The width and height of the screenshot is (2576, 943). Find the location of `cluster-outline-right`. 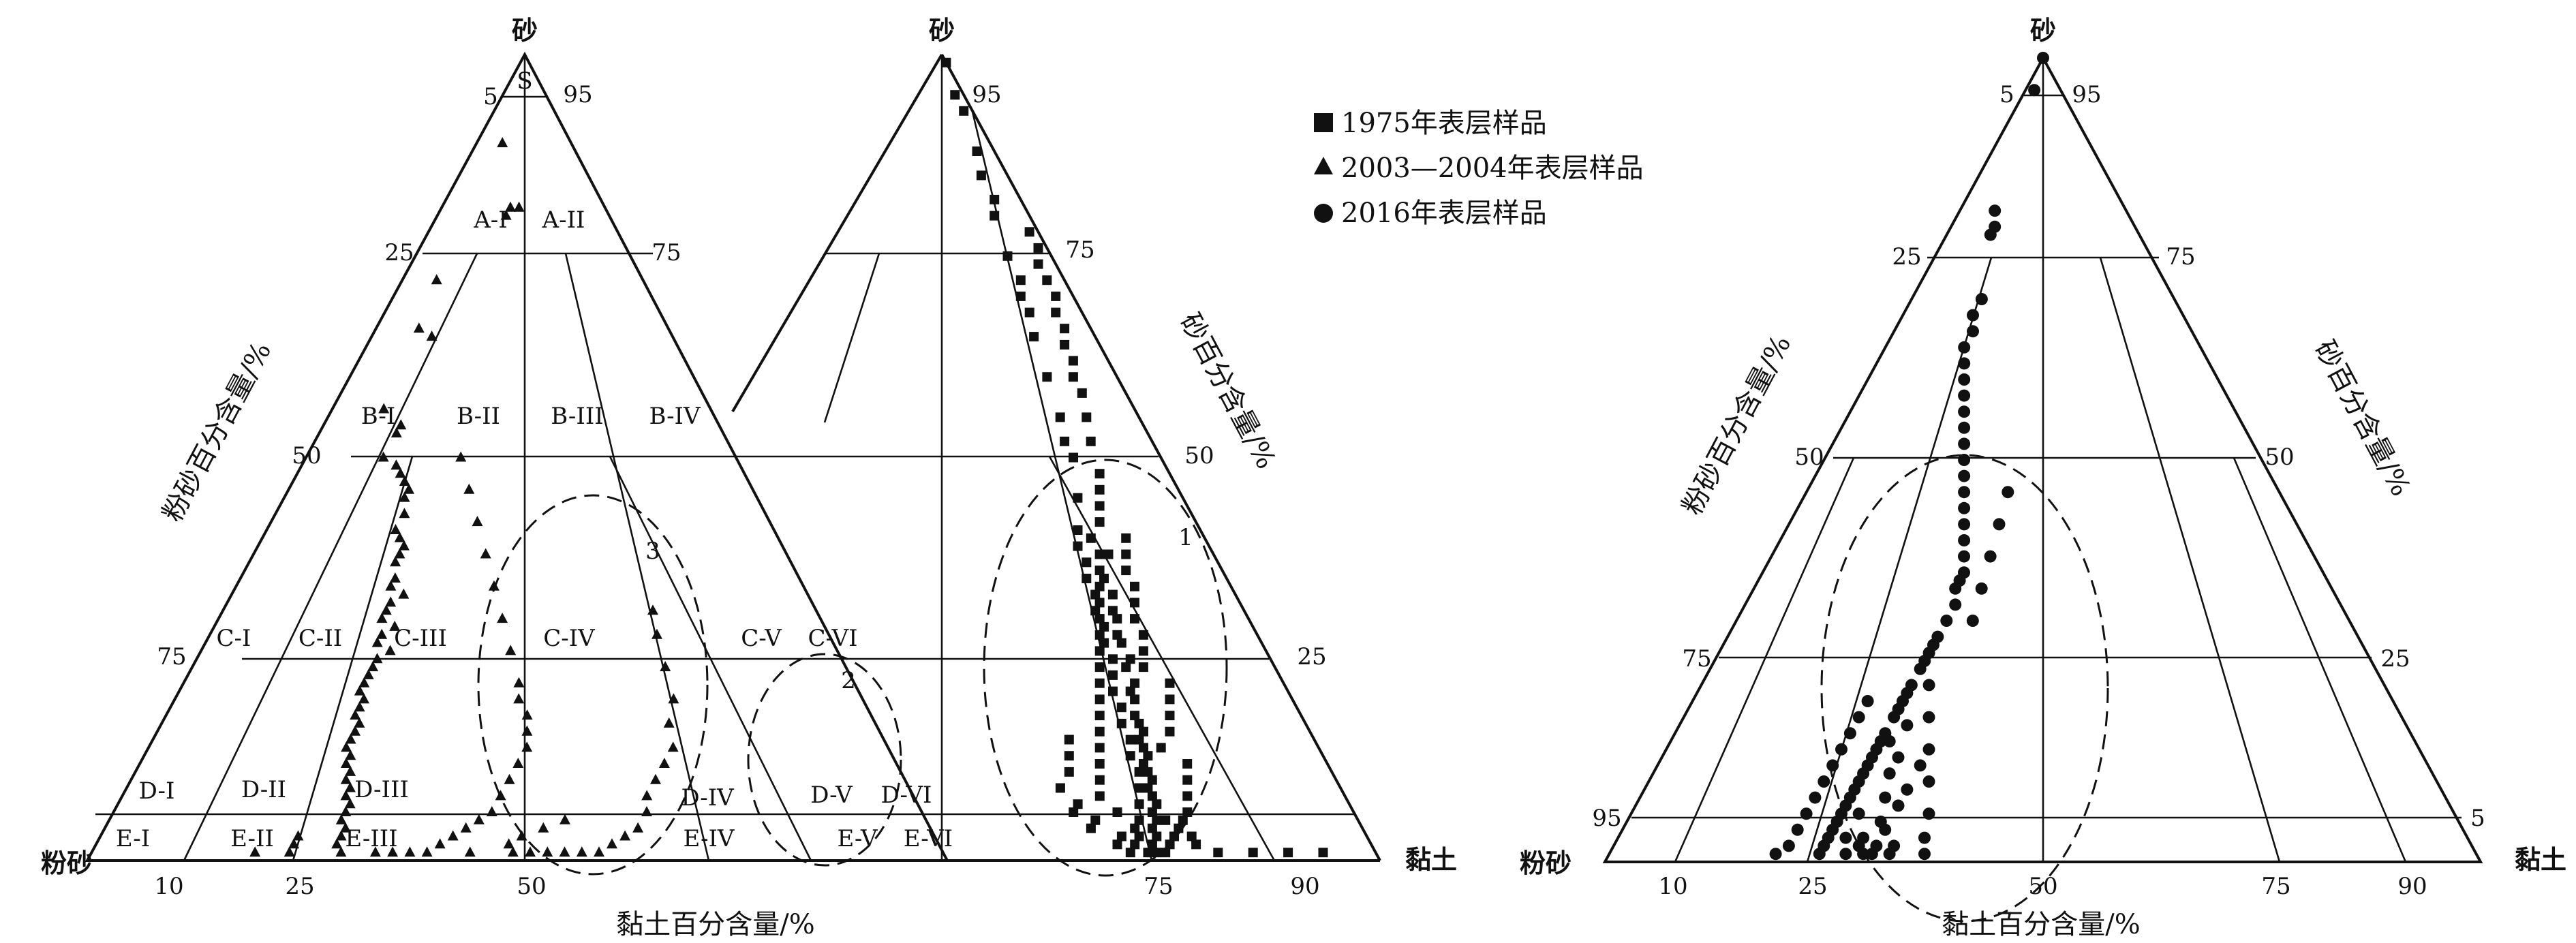

cluster-outline-right is located at coordinates (1964, 688).